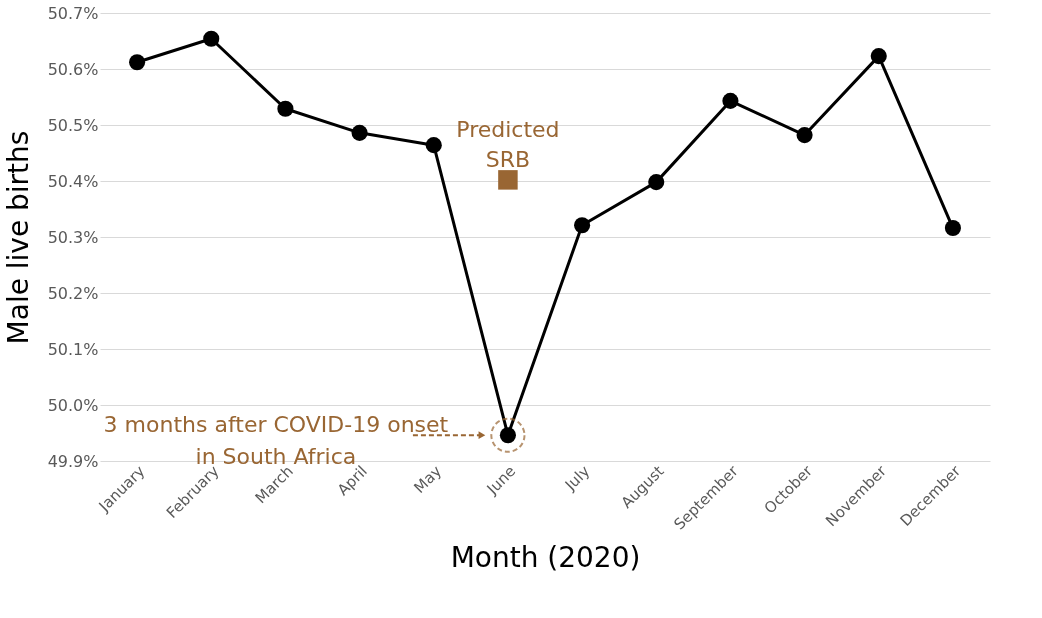  What do you see at coordinates (18, 237) in the screenshot?
I see `y-axis-title: Male live births` at bounding box center [18, 237].